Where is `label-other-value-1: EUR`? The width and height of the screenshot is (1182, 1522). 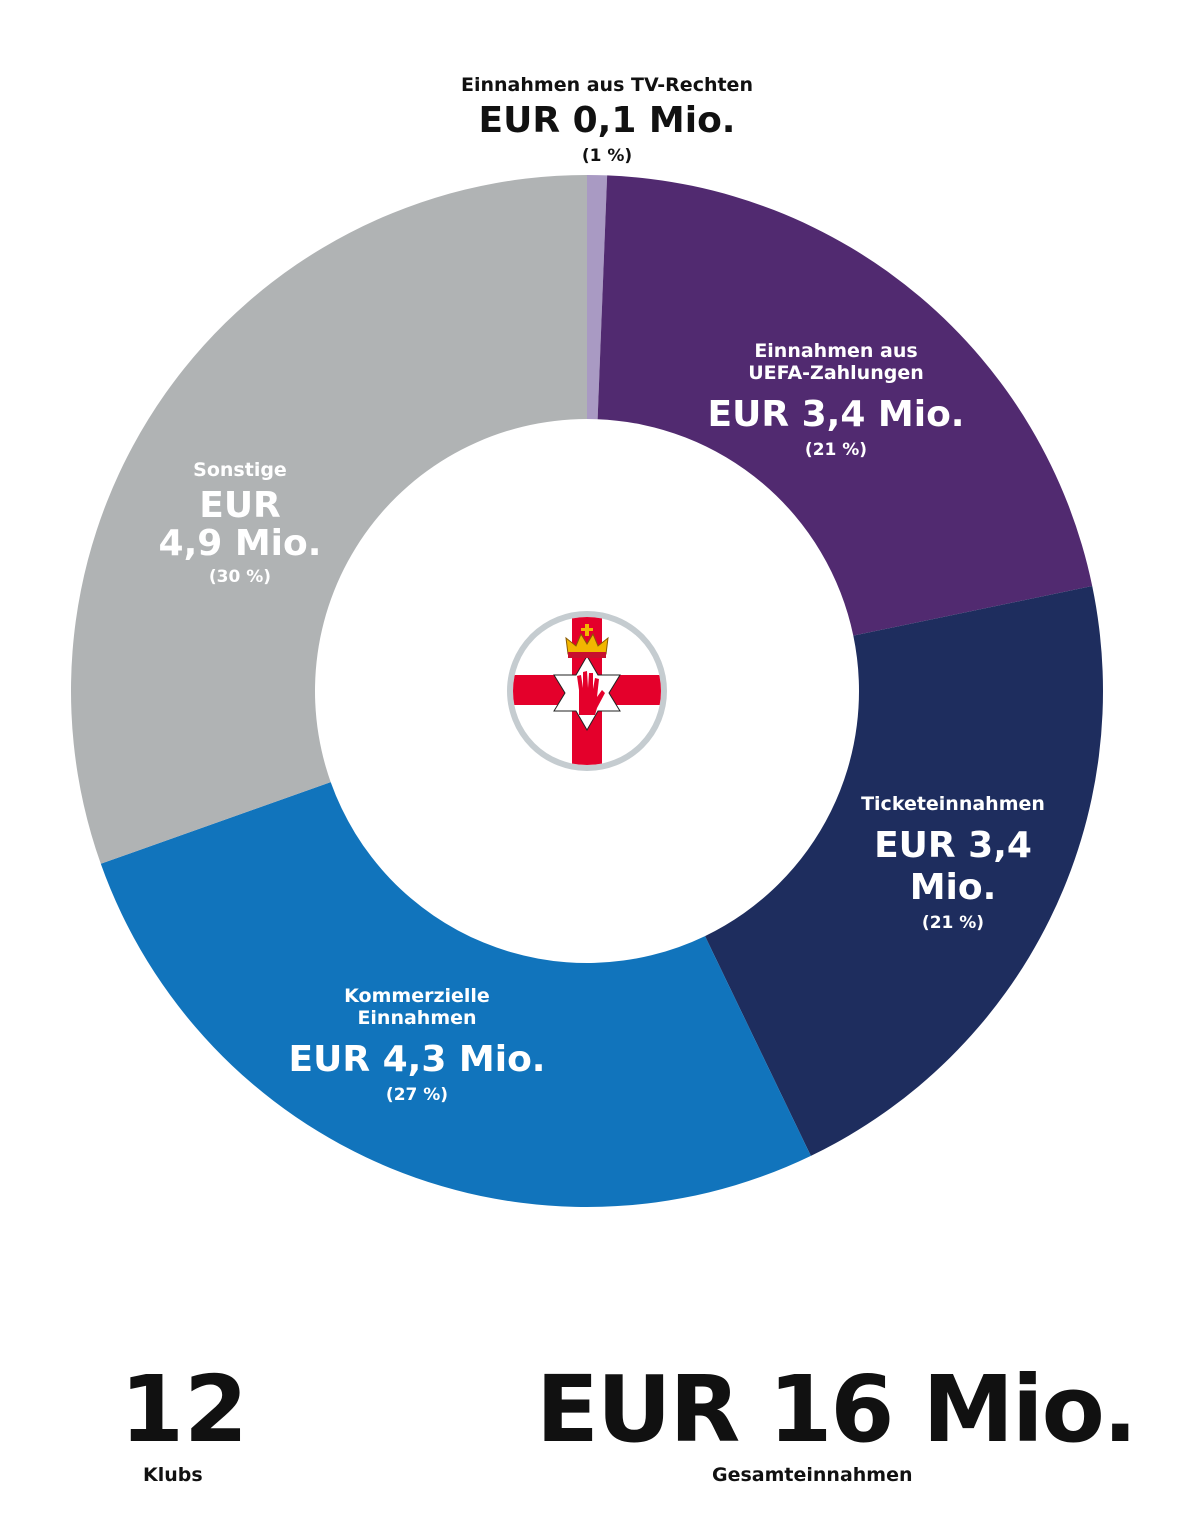 label-other-value-1: EUR is located at coordinates (240, 505).